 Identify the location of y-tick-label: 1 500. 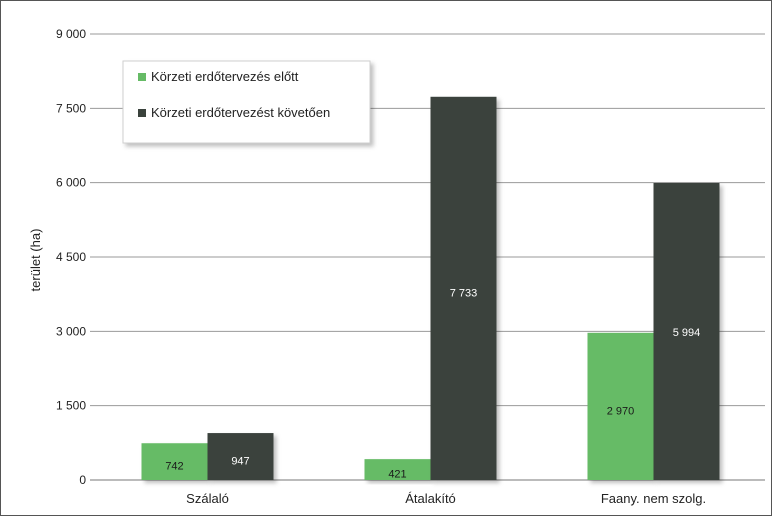
(71, 406).